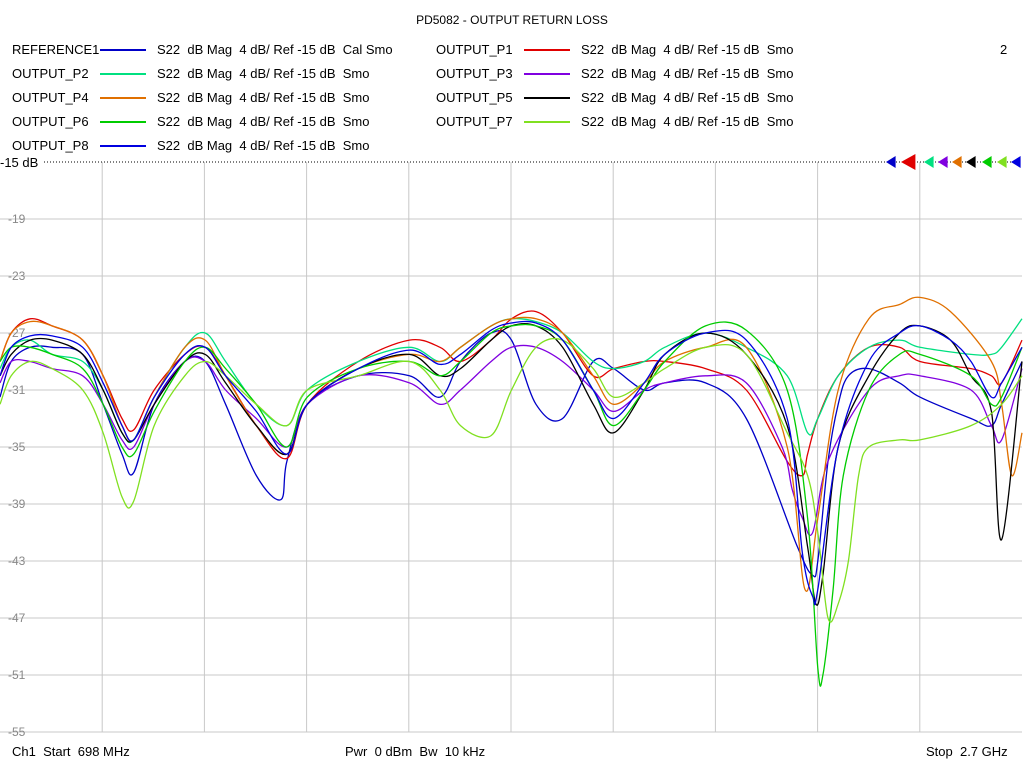 Image resolution: width=1024 pixels, height=768 pixels. Describe the element at coordinates (50, 97) in the screenshot. I see `legend-name-output-p4: OUTPUT_P4` at that location.